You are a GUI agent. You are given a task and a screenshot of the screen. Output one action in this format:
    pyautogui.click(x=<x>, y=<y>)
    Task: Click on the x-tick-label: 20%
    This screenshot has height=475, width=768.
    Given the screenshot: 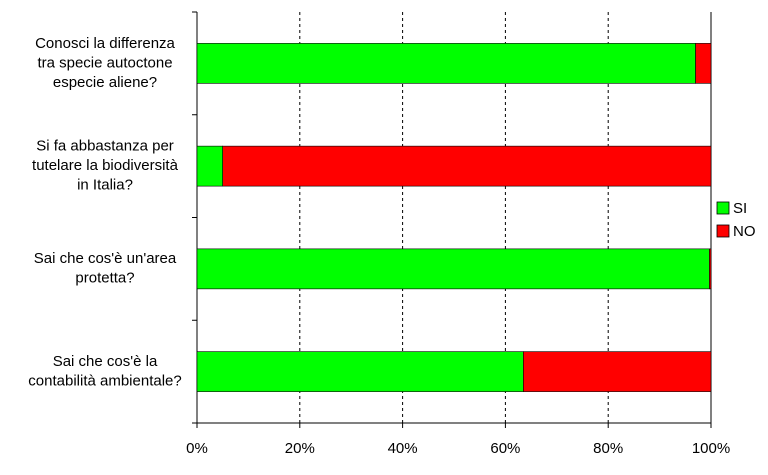 What is the action you would take?
    pyautogui.click(x=300, y=448)
    